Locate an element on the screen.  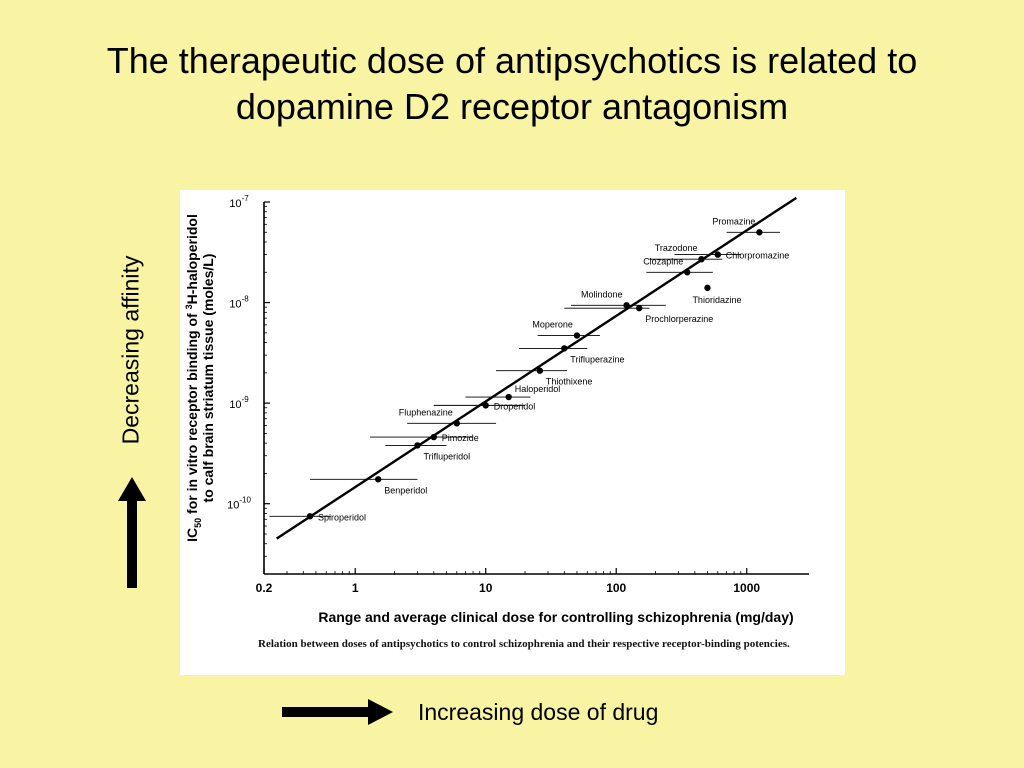
y-tick-exponent: -7 is located at coordinates (246, 198).